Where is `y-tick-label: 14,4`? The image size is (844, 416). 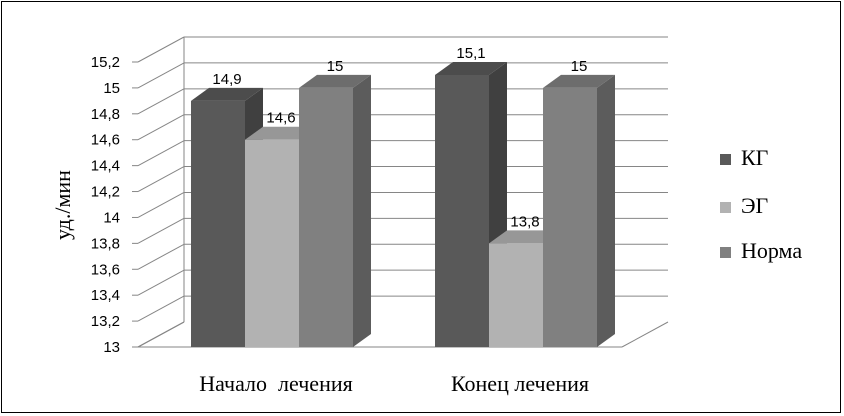
y-tick-label: 14,4 is located at coordinates (105, 166).